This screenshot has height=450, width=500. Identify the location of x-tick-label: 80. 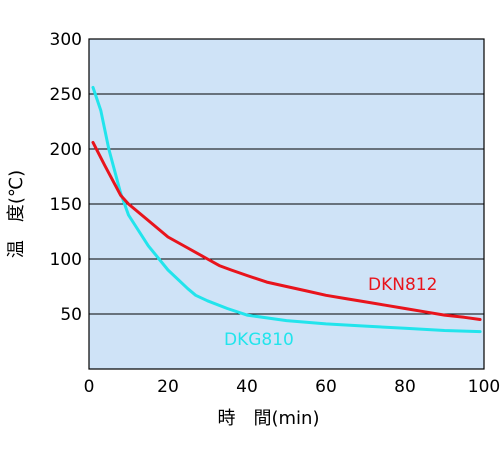
(405, 387).